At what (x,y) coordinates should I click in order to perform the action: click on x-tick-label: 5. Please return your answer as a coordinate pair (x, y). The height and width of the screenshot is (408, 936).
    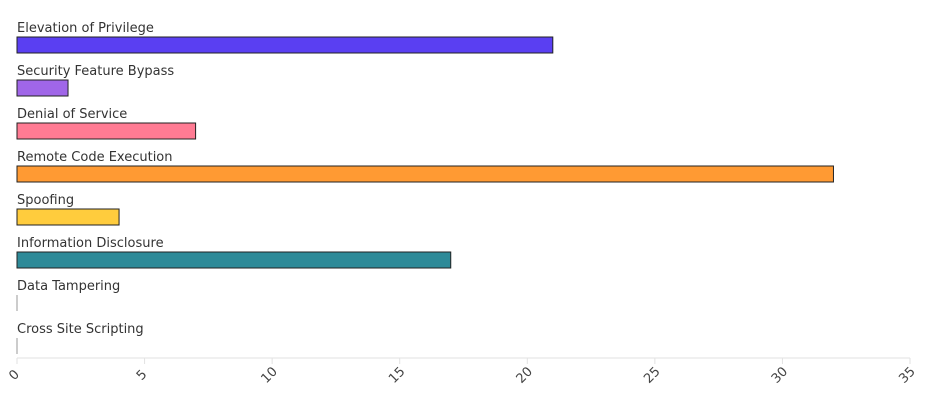
    Looking at the image, I should click on (142, 375).